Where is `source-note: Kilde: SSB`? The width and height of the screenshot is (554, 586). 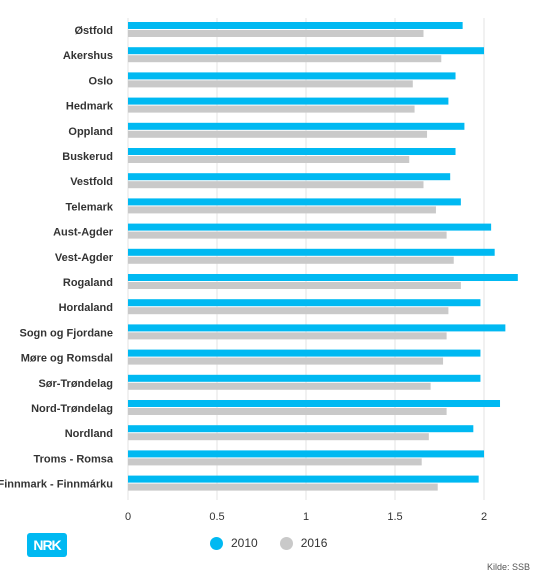 source-note: Kilde: SSB is located at coordinates (508, 567).